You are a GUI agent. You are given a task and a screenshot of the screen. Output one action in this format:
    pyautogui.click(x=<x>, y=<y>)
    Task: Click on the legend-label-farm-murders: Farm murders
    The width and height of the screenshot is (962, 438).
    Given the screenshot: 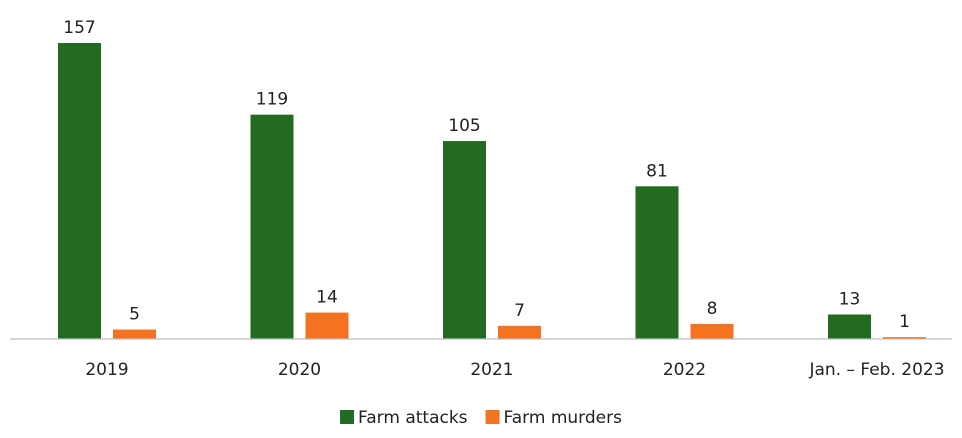 What is the action you would take?
    pyautogui.click(x=563, y=418)
    